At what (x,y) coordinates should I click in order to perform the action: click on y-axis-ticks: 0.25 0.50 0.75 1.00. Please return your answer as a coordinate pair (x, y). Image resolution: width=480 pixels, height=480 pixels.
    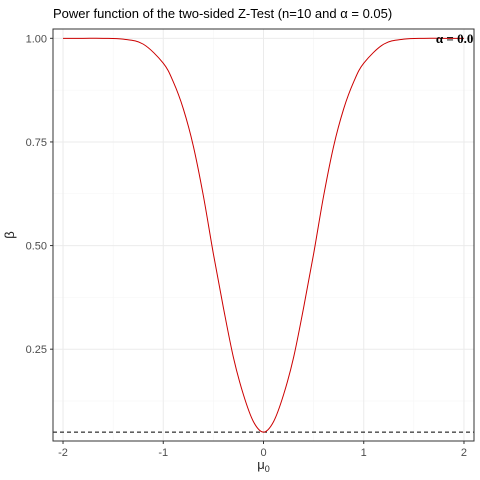
    Looking at the image, I should click on (39, 194).